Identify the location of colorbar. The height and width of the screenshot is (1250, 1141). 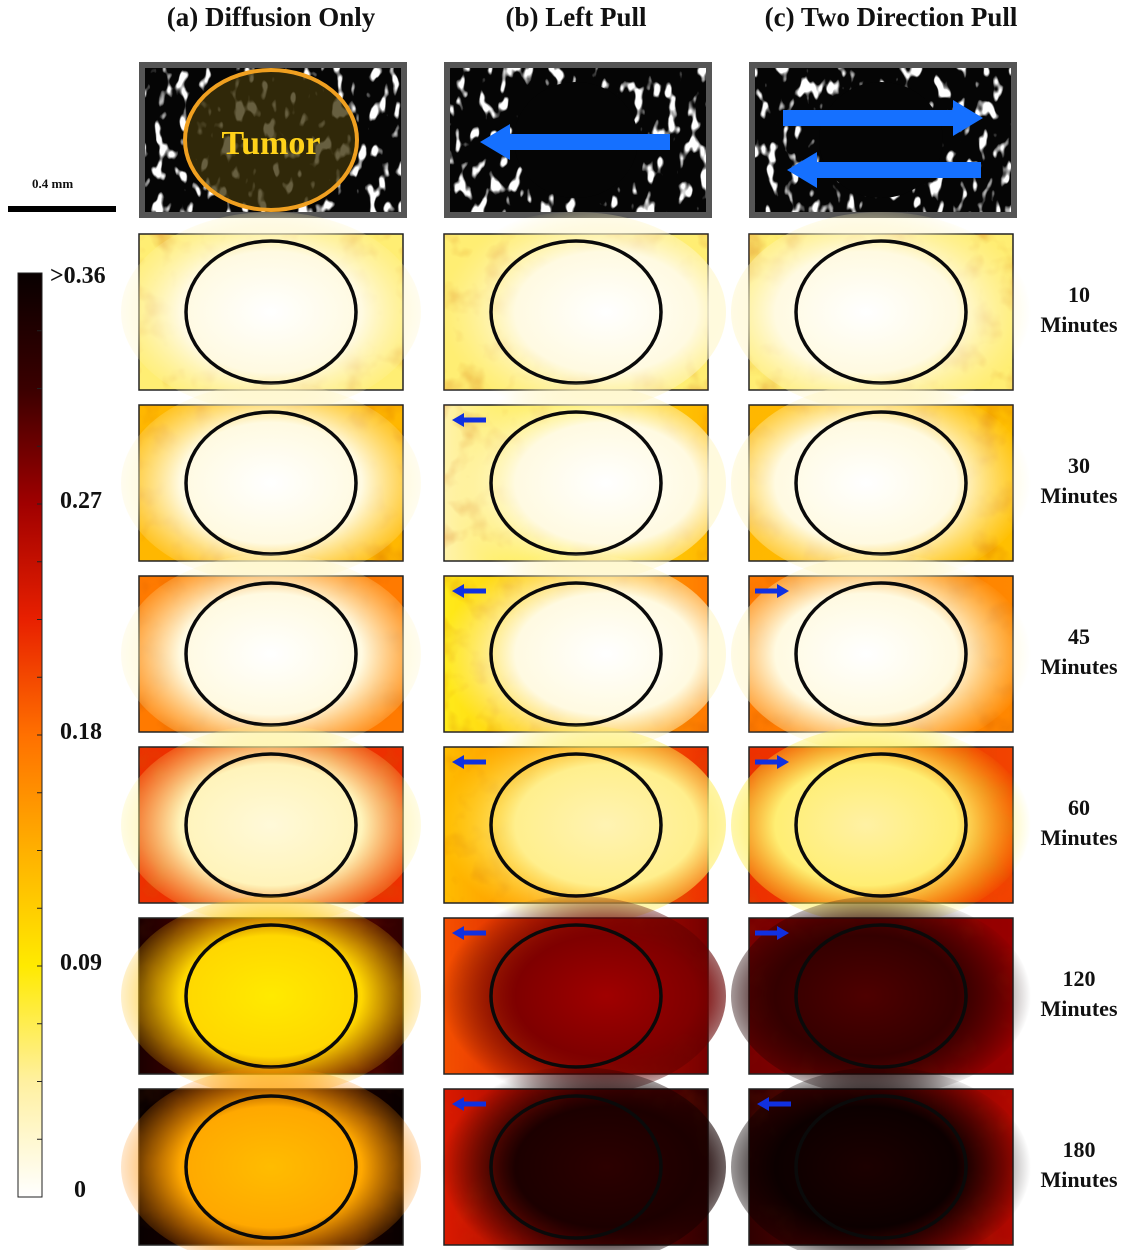
(30, 735).